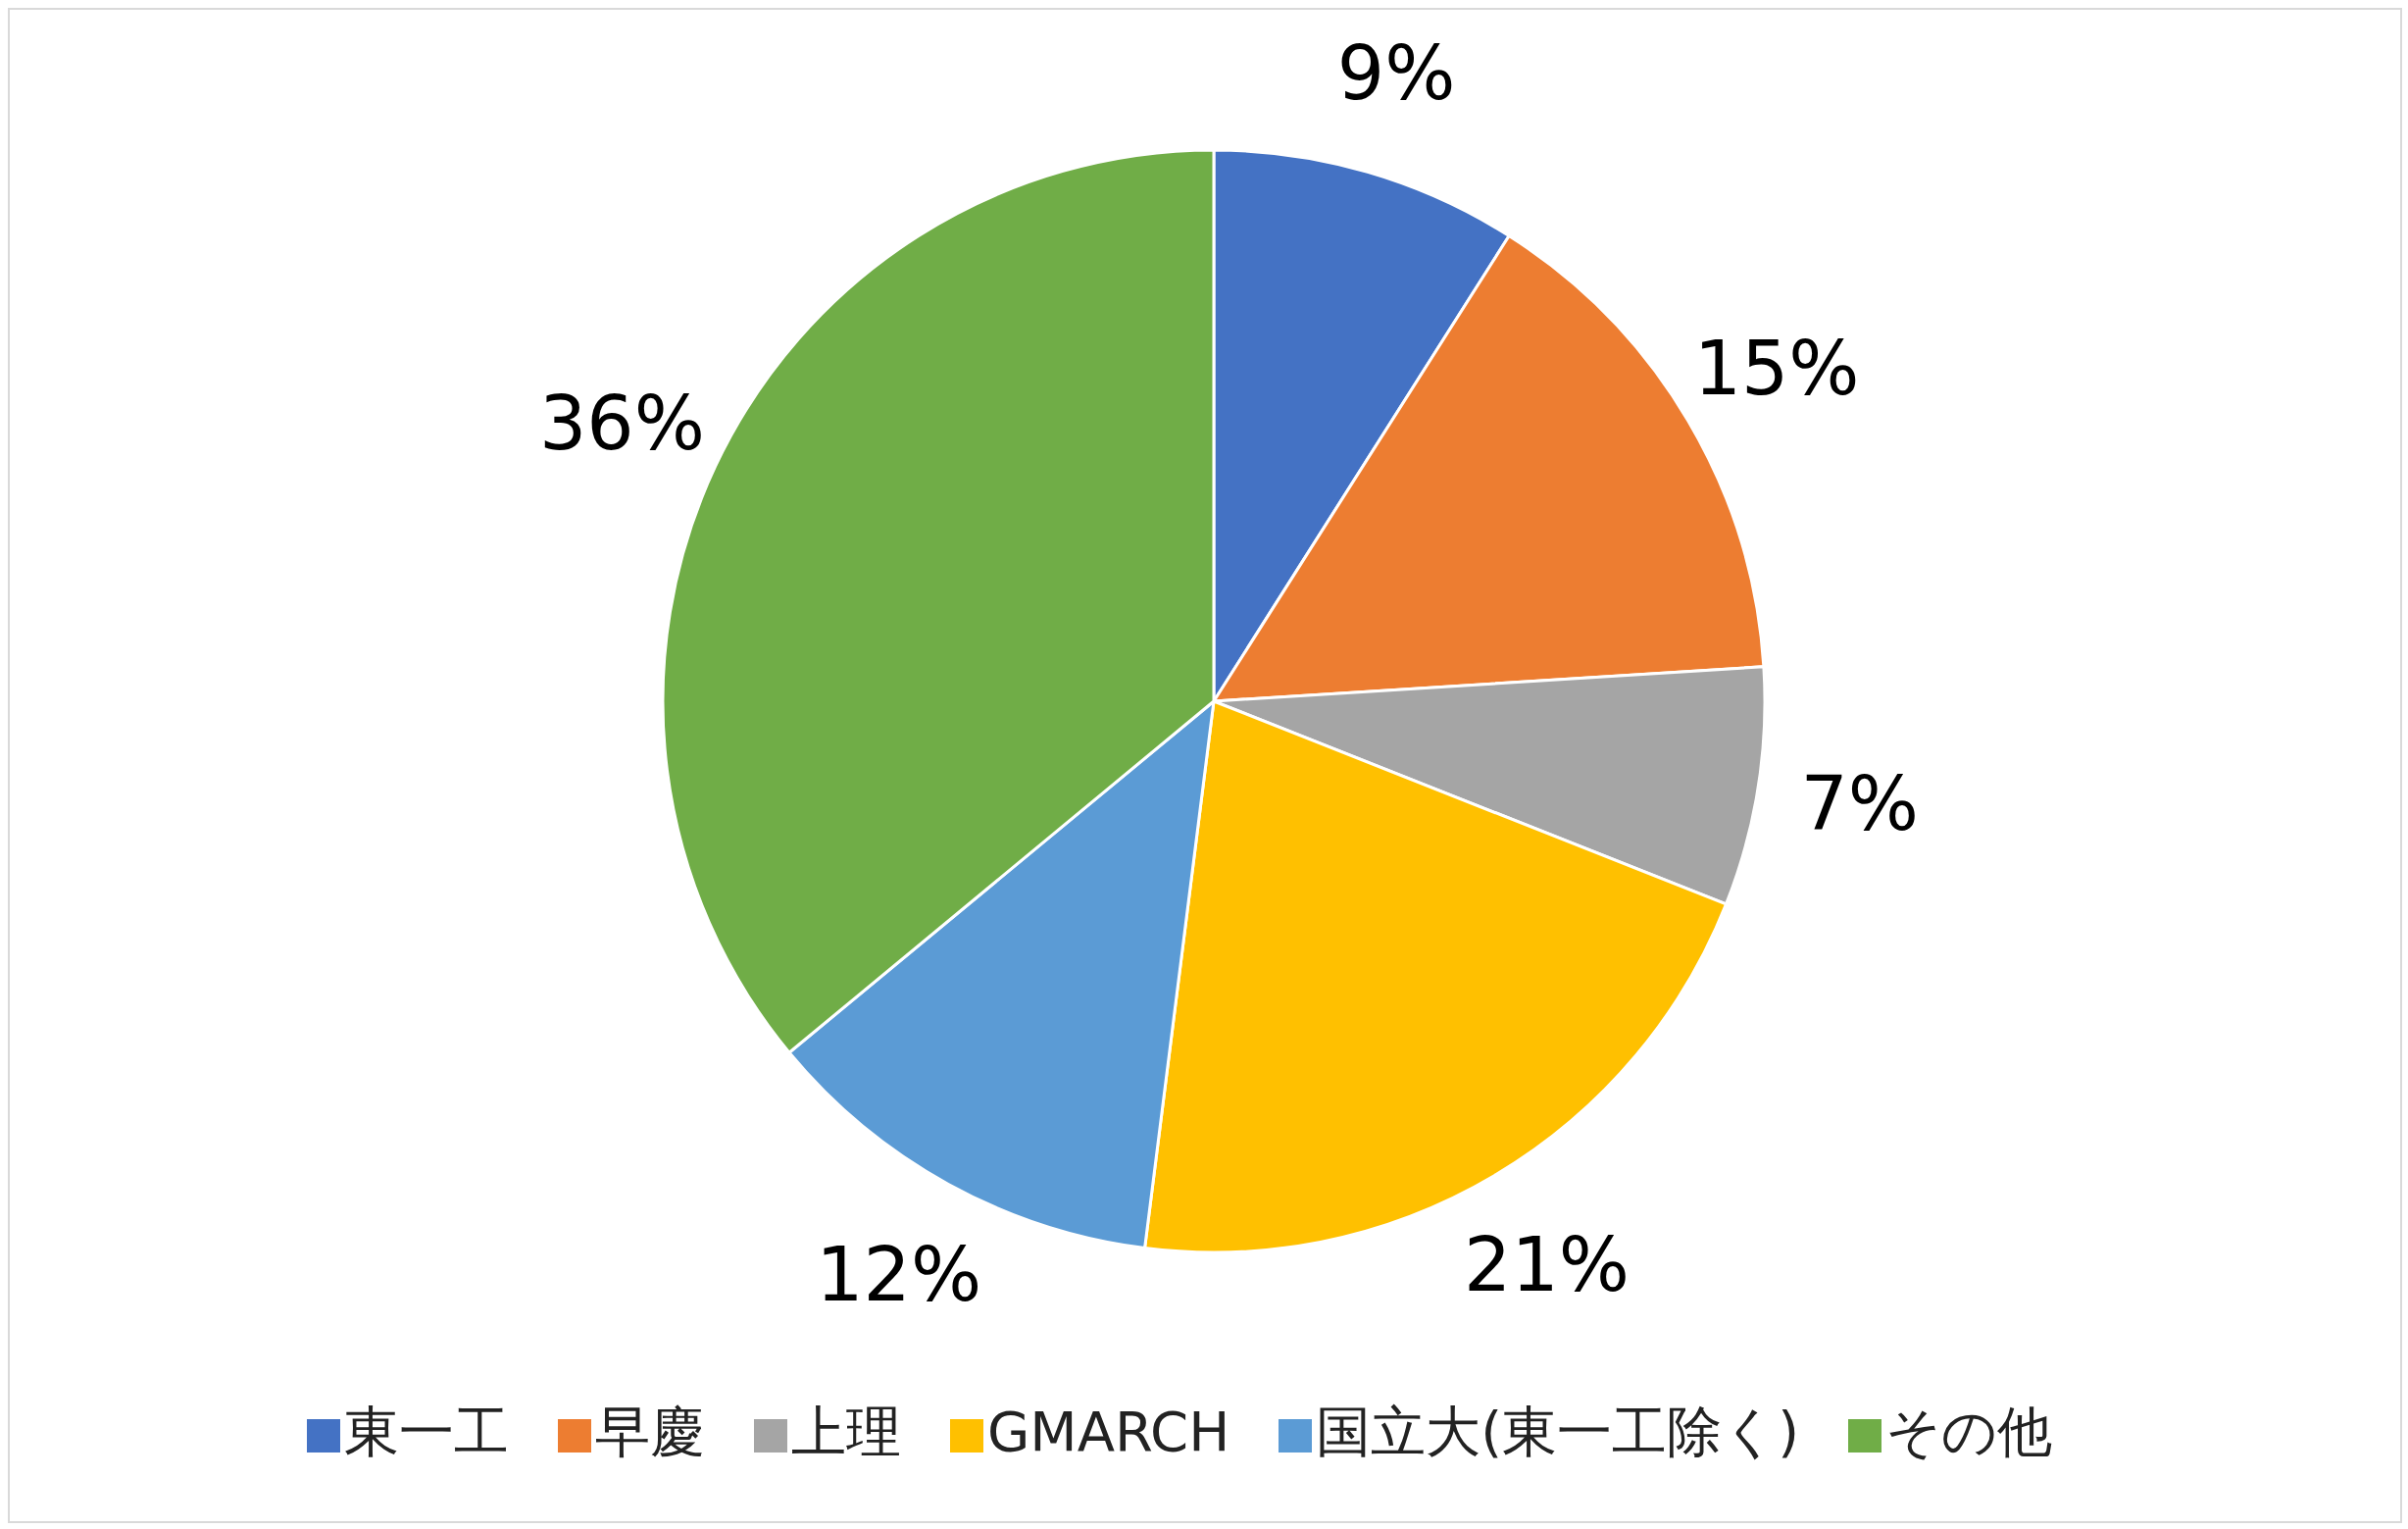  Describe the element at coordinates (622, 423) in the screenshot. I see `data-label: 36%` at that location.